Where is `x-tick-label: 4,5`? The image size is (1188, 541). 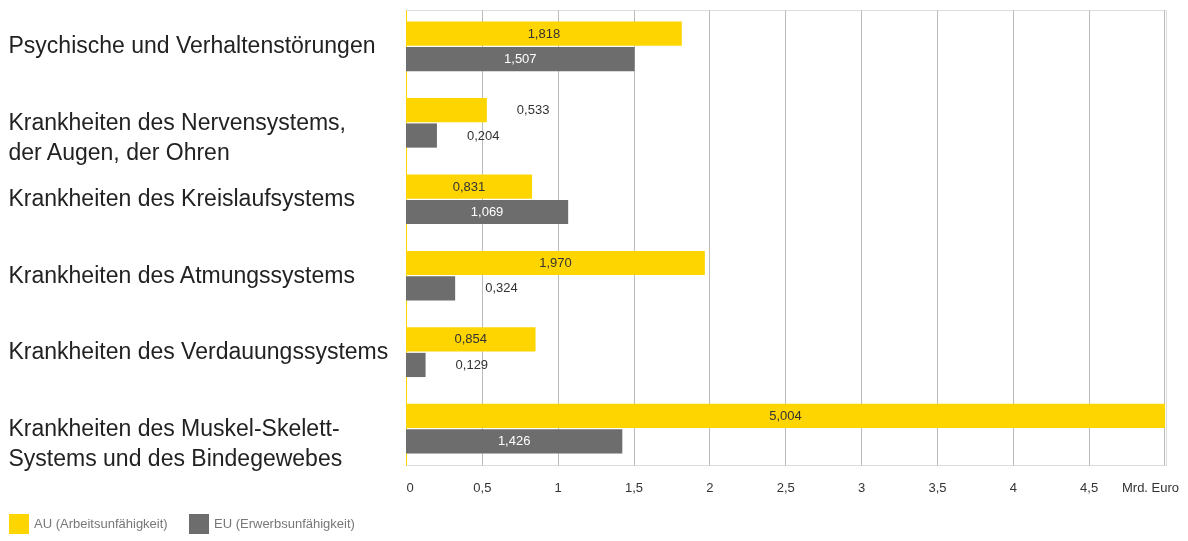 x-tick-label: 4,5 is located at coordinates (1089, 487).